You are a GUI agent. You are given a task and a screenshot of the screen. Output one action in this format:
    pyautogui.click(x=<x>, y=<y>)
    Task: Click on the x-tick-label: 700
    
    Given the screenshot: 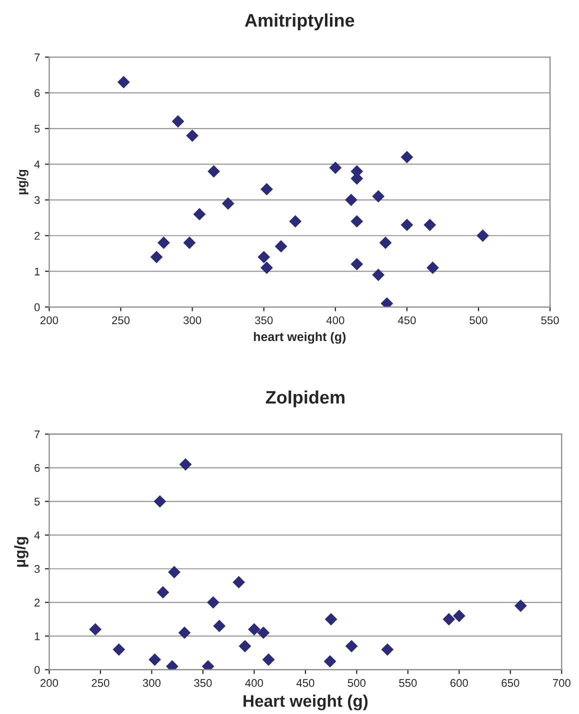 What is the action you would take?
    pyautogui.click(x=561, y=683)
    